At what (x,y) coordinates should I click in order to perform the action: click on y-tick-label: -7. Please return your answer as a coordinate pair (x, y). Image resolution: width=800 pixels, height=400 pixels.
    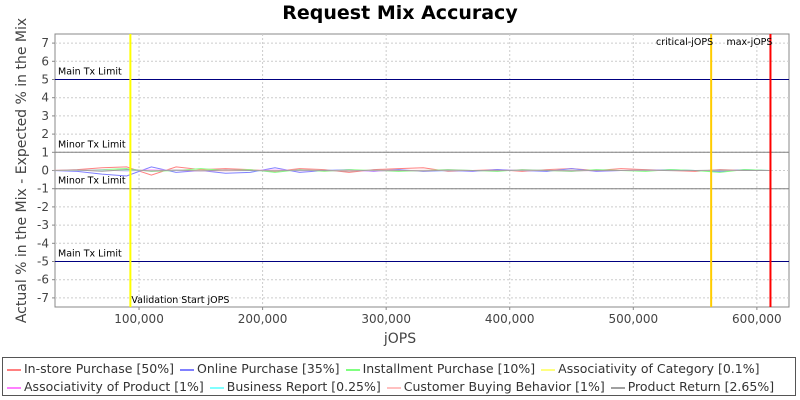
    Looking at the image, I should click on (43, 298).